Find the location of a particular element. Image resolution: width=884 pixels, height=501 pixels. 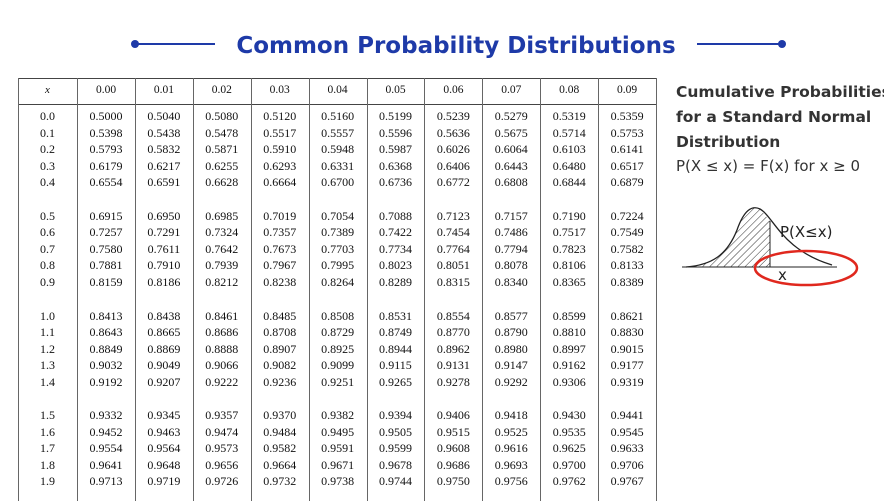

diagram: P(X≤x) x is located at coordinates (770, 247).